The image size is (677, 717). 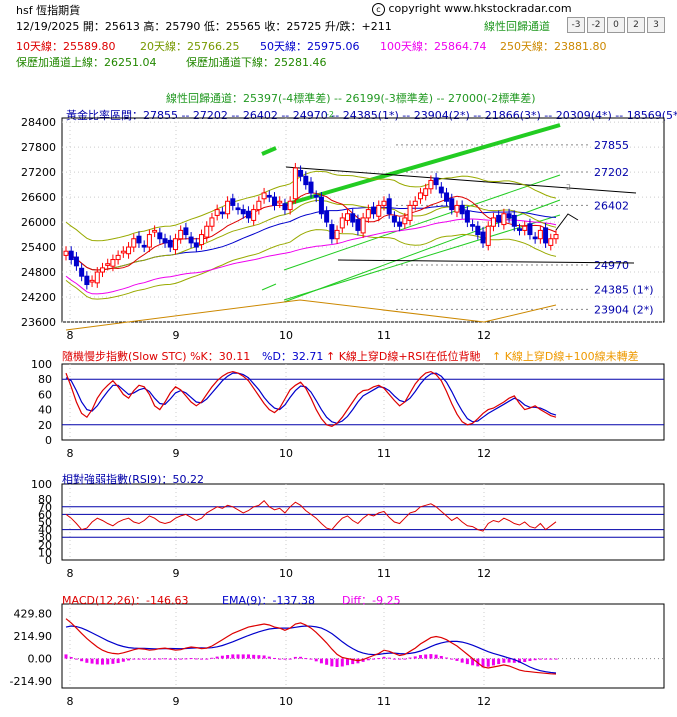 I want to click on macd-y-tick-label: -214.90, so click(x=31, y=681).